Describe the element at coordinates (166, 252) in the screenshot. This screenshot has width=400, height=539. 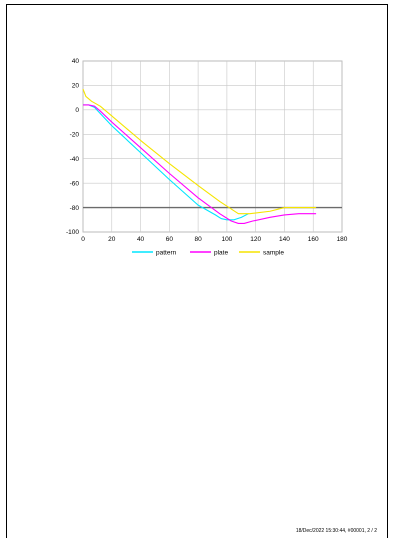
I see `legend-label-pattern: pattern` at that location.